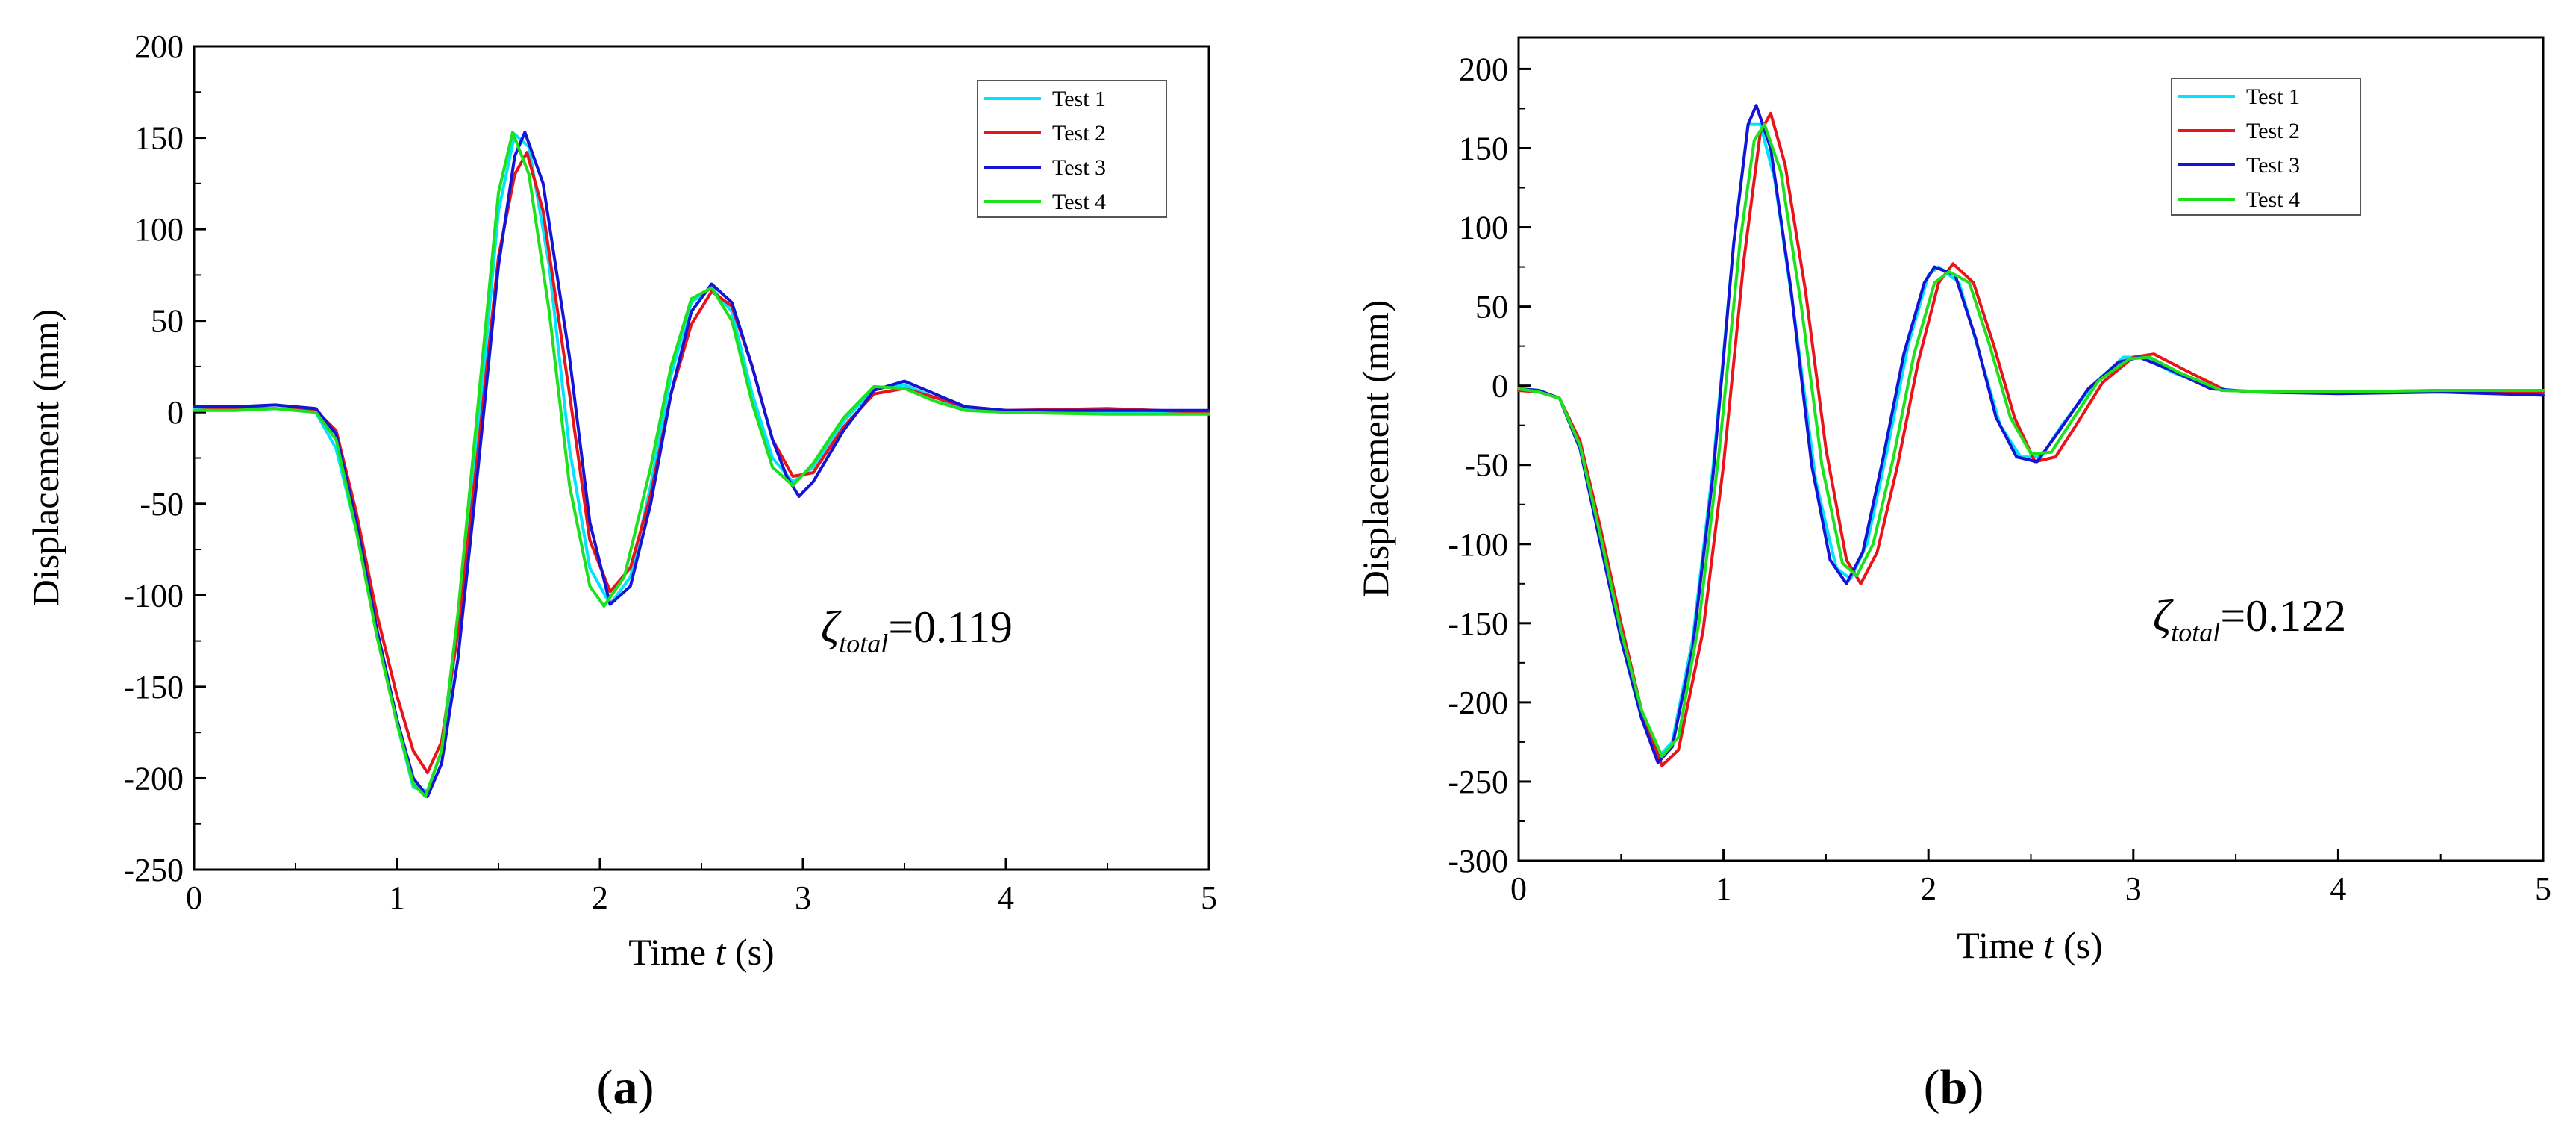  I want to click on zeta-value: =0.119, so click(950, 627).